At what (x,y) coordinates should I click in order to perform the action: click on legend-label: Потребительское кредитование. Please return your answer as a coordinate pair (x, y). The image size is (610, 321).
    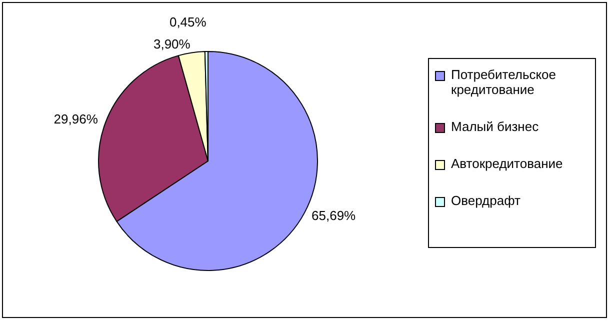
    Looking at the image, I should click on (504, 82).